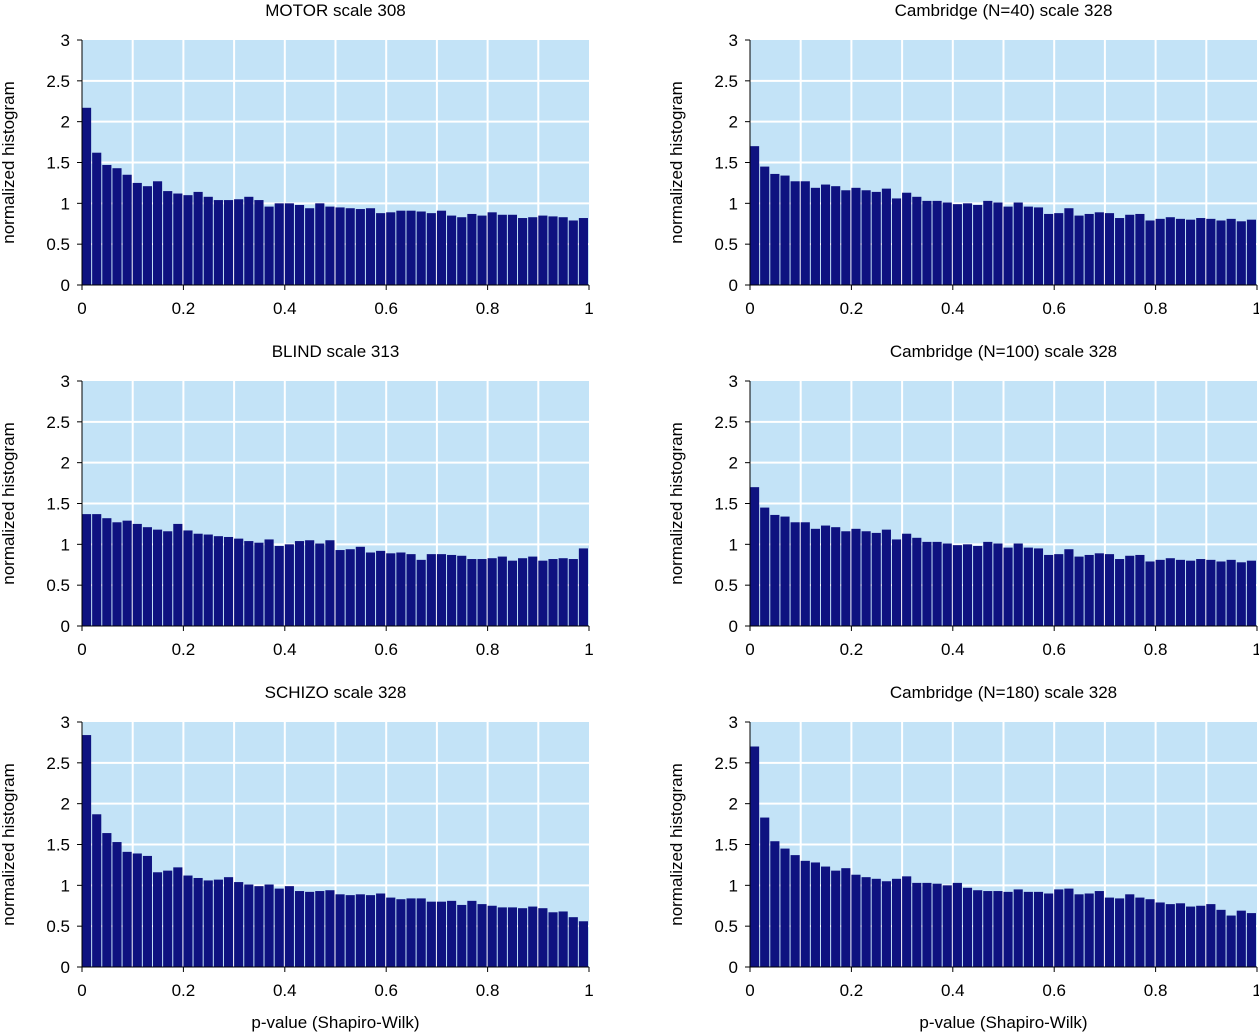 This screenshot has width=1259, height=1032. Describe the element at coordinates (1054, 308) in the screenshot. I see `x-tick-label: 0.6` at that location.